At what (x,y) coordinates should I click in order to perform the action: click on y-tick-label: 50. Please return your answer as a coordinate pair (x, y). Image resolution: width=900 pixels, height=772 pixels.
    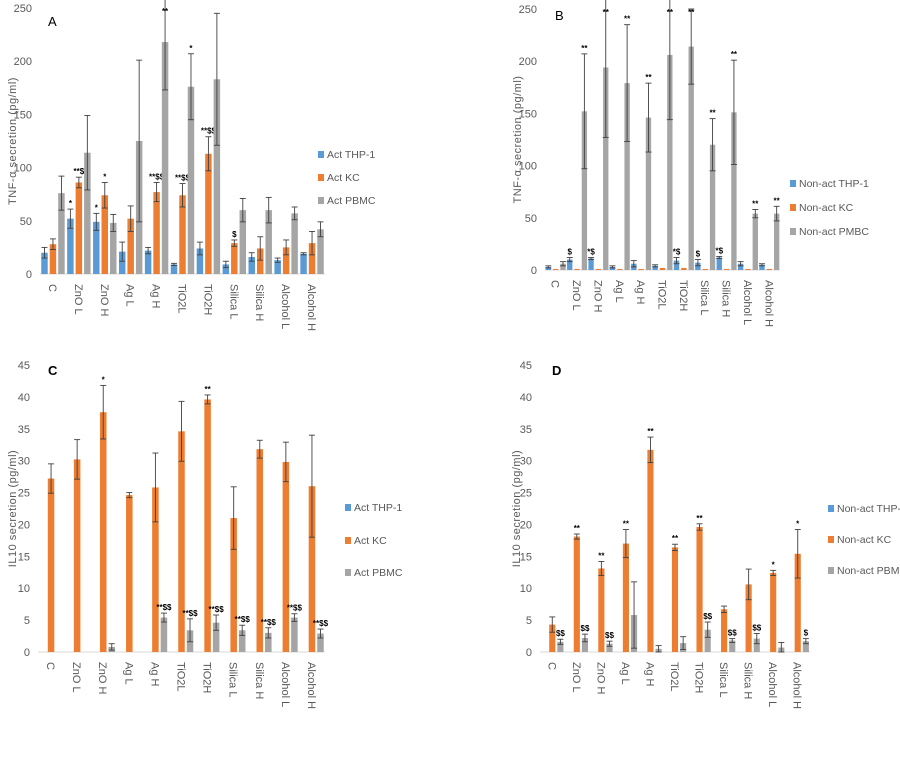
    Looking at the image, I should click on (531, 219).